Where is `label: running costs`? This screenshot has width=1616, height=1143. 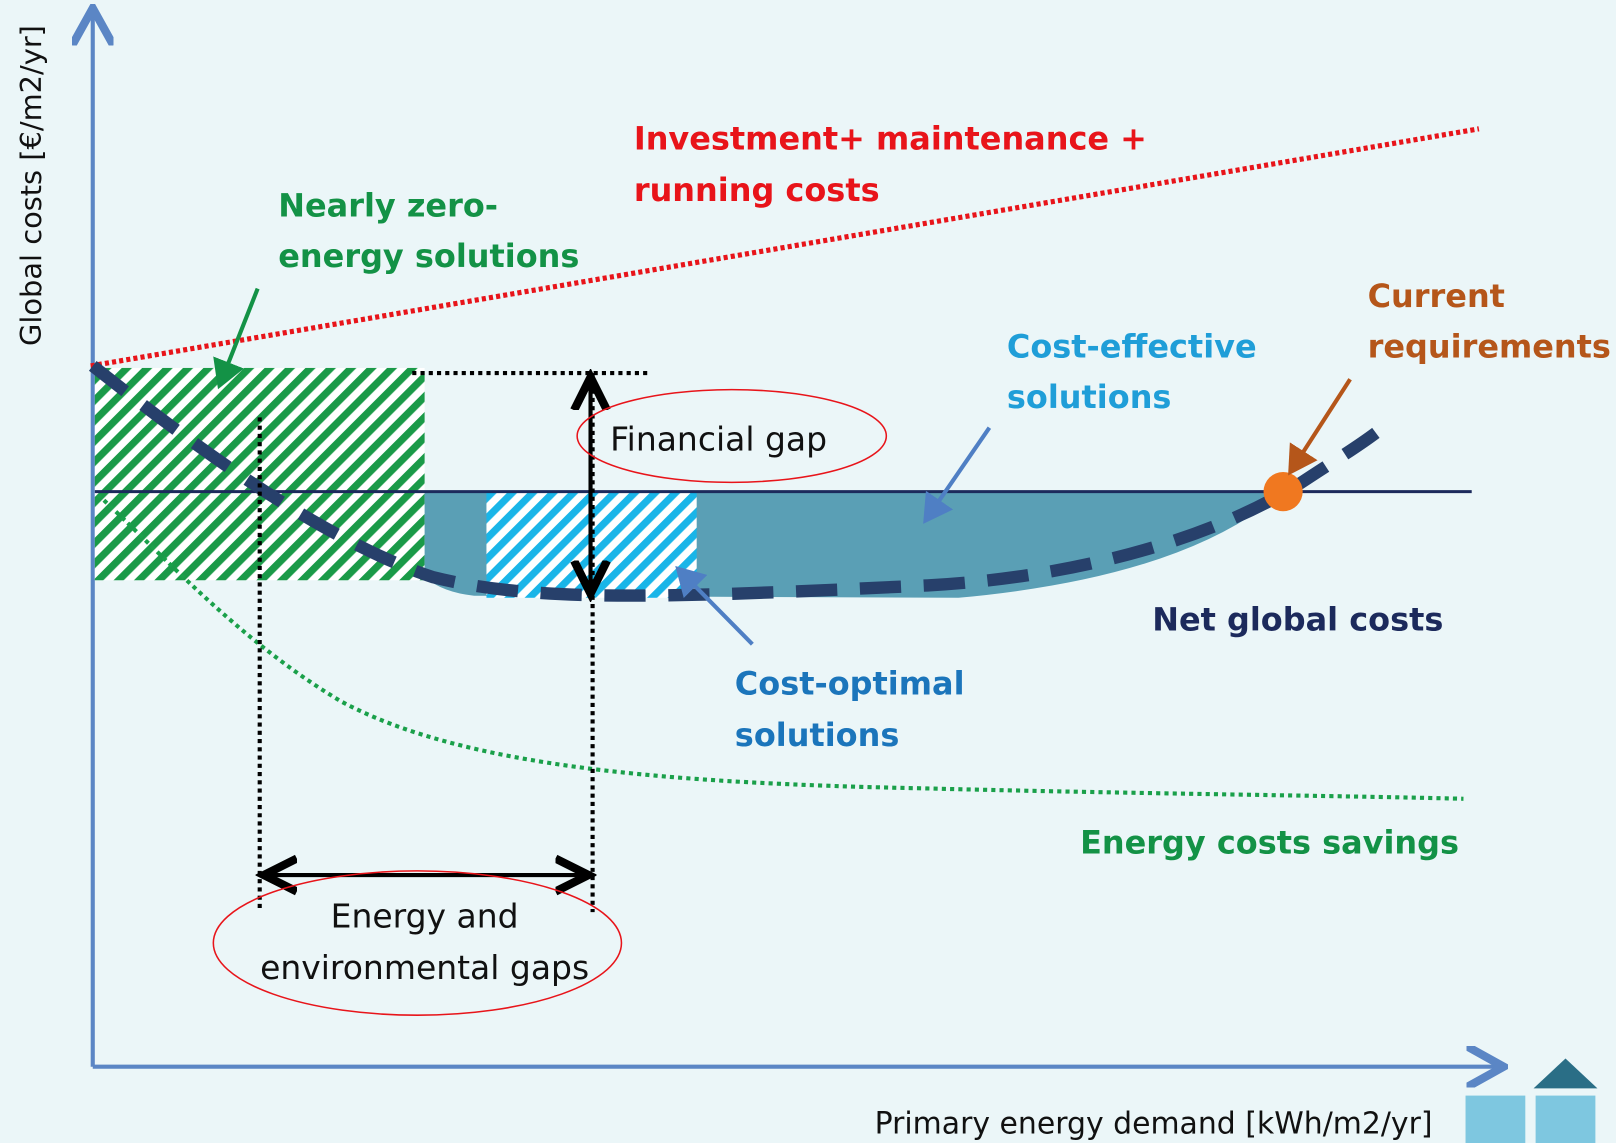
label: running costs is located at coordinates (757, 190).